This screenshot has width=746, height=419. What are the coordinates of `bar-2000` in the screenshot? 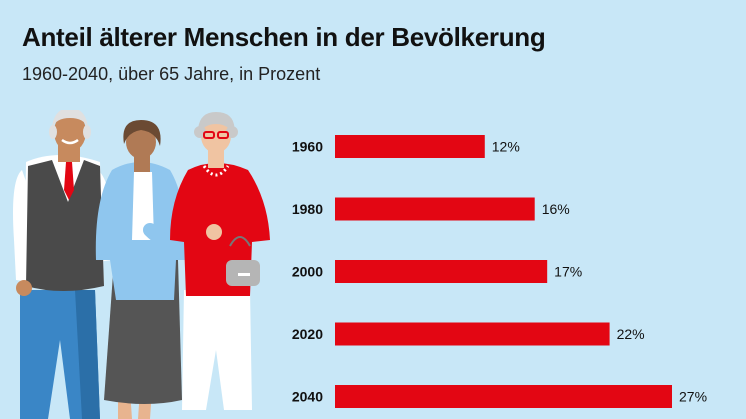 It's located at (441, 271).